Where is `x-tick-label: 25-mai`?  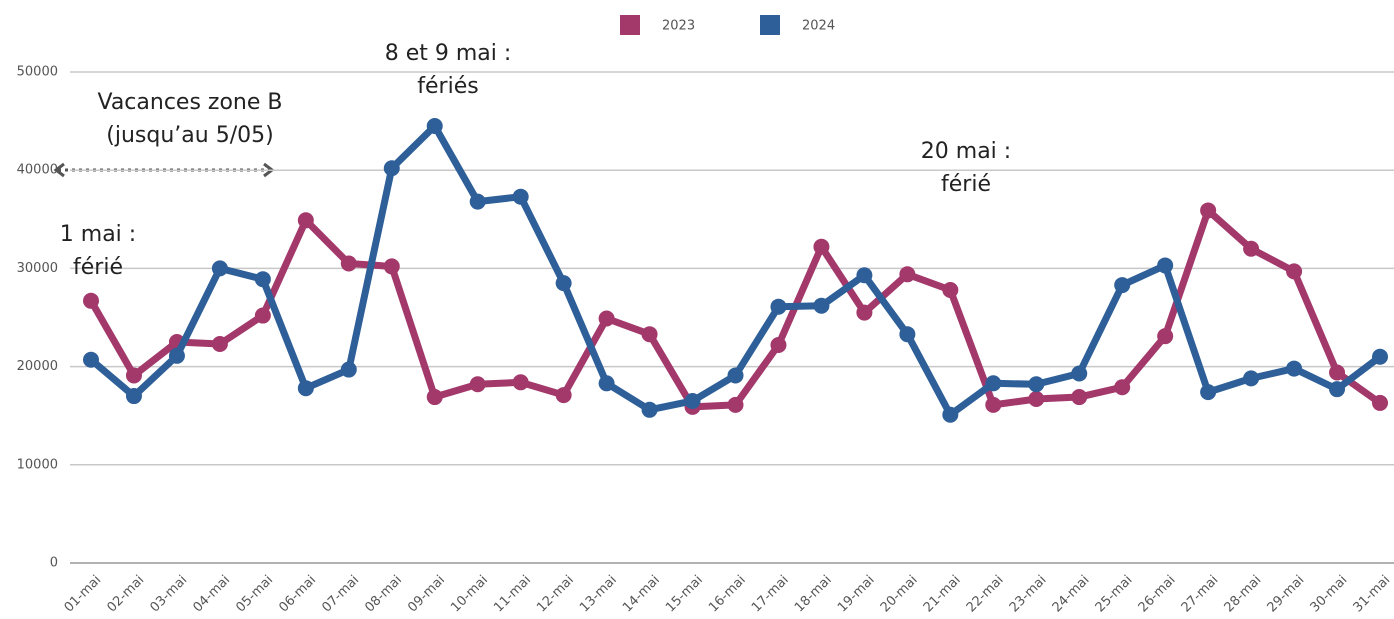 x-tick-label: 25-mai is located at coordinates (1114, 594).